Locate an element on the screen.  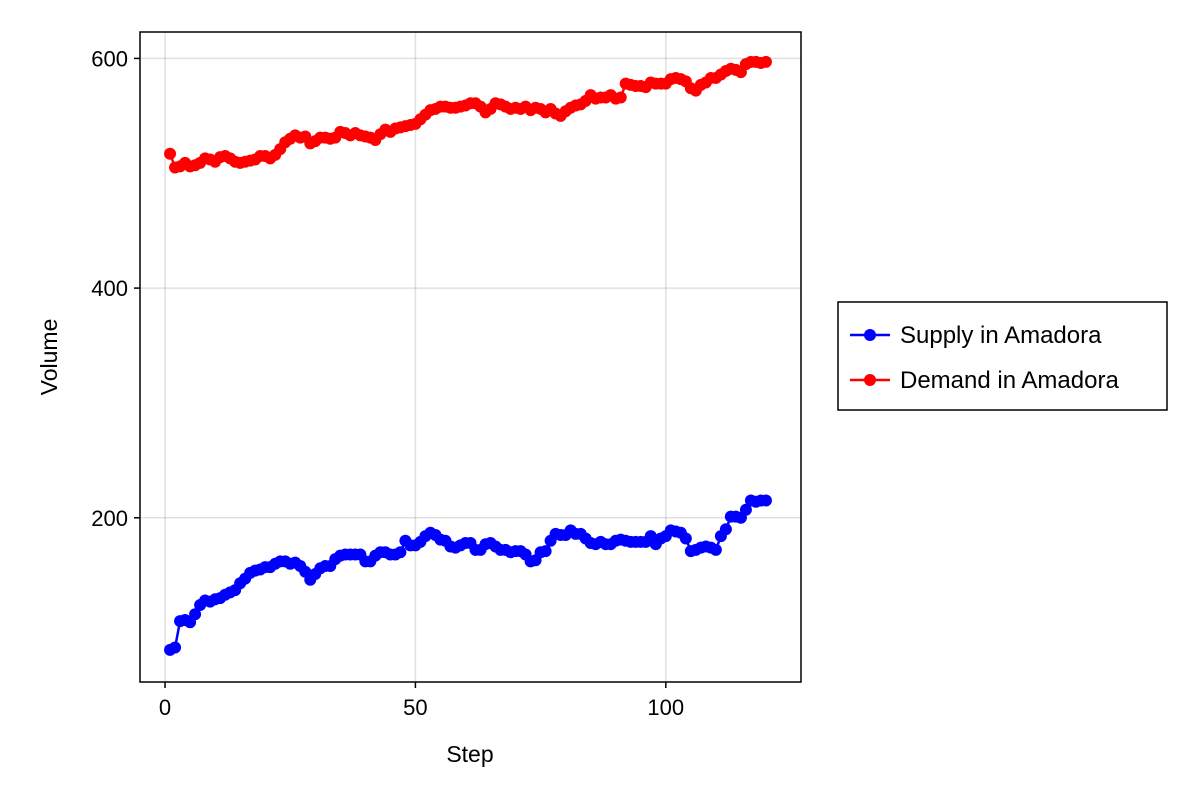
legend: Supply in Amadora Demand in Amadora is located at coordinates (1002, 356).